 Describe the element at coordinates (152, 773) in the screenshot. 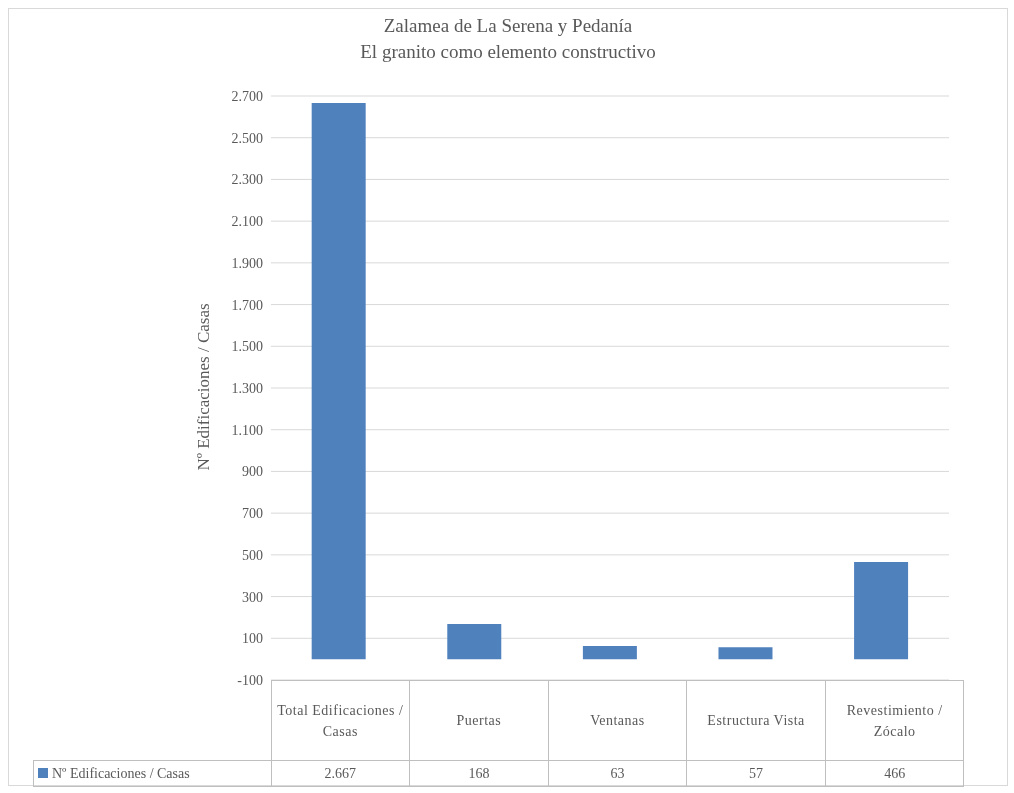

I see `legend-label: Nº Edificaciones / Casas` at that location.